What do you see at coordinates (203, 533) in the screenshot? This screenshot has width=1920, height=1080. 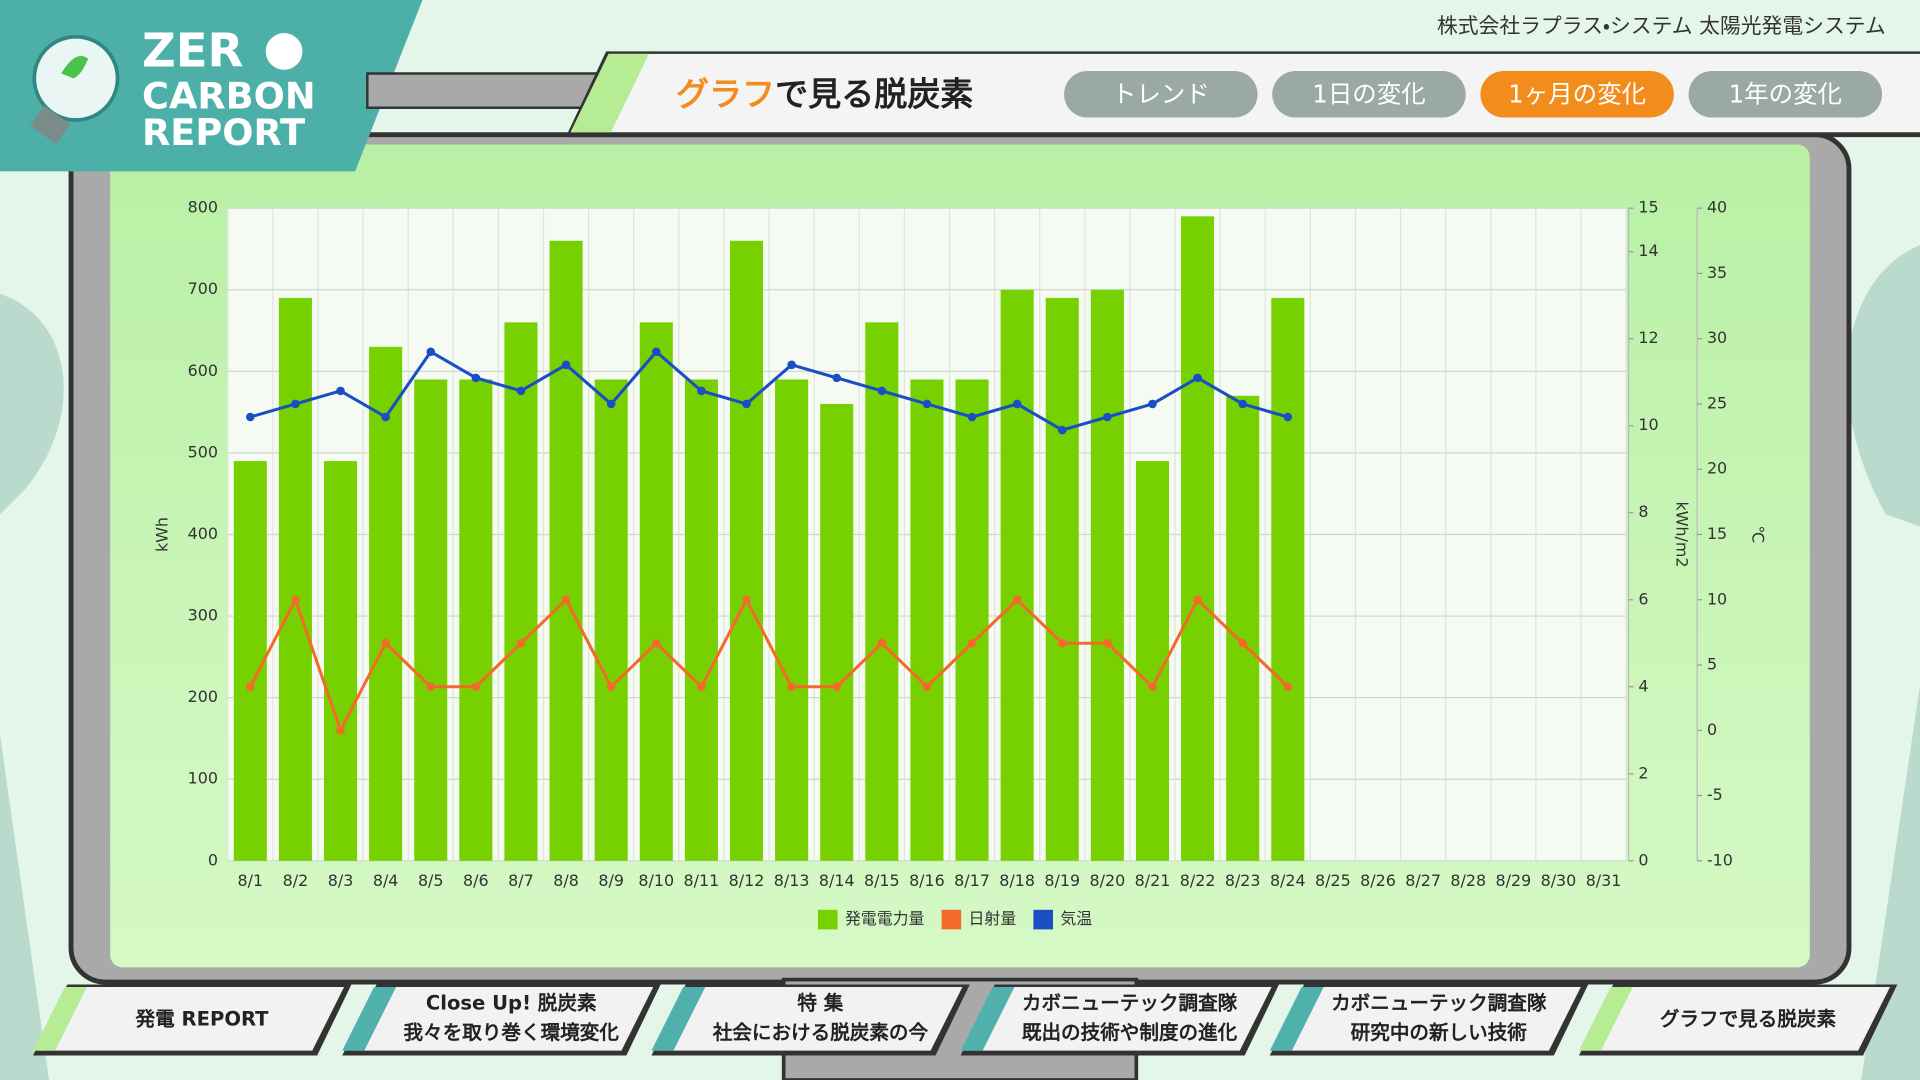 I see `y-tick-label: 400` at bounding box center [203, 533].